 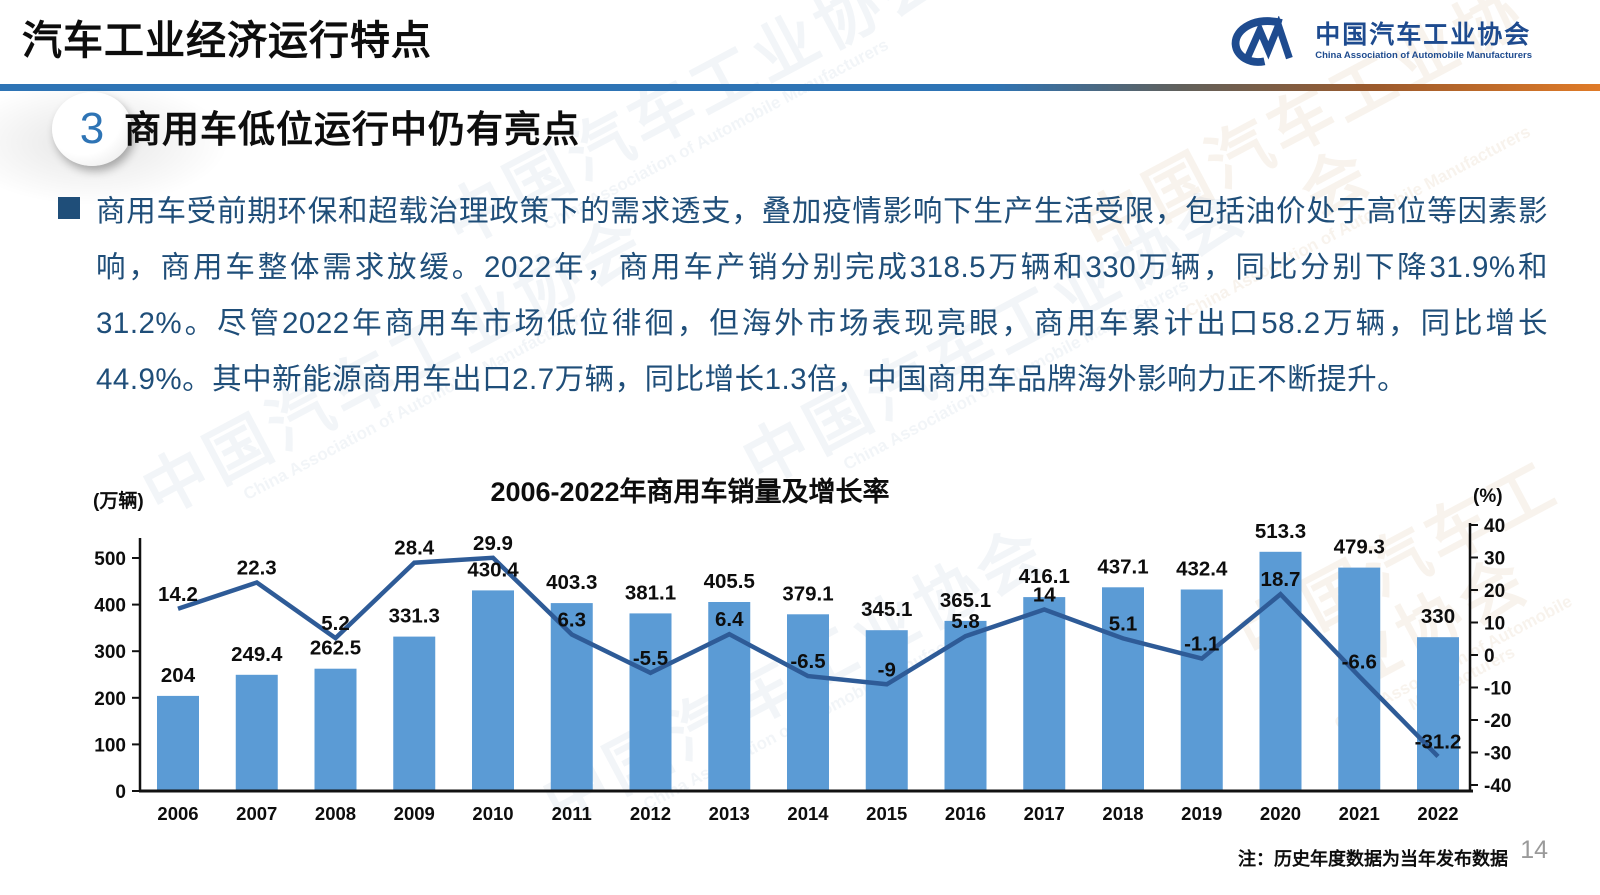 What do you see at coordinates (729, 813) in the screenshot?
I see `x-axis-category-label: 2013` at bounding box center [729, 813].